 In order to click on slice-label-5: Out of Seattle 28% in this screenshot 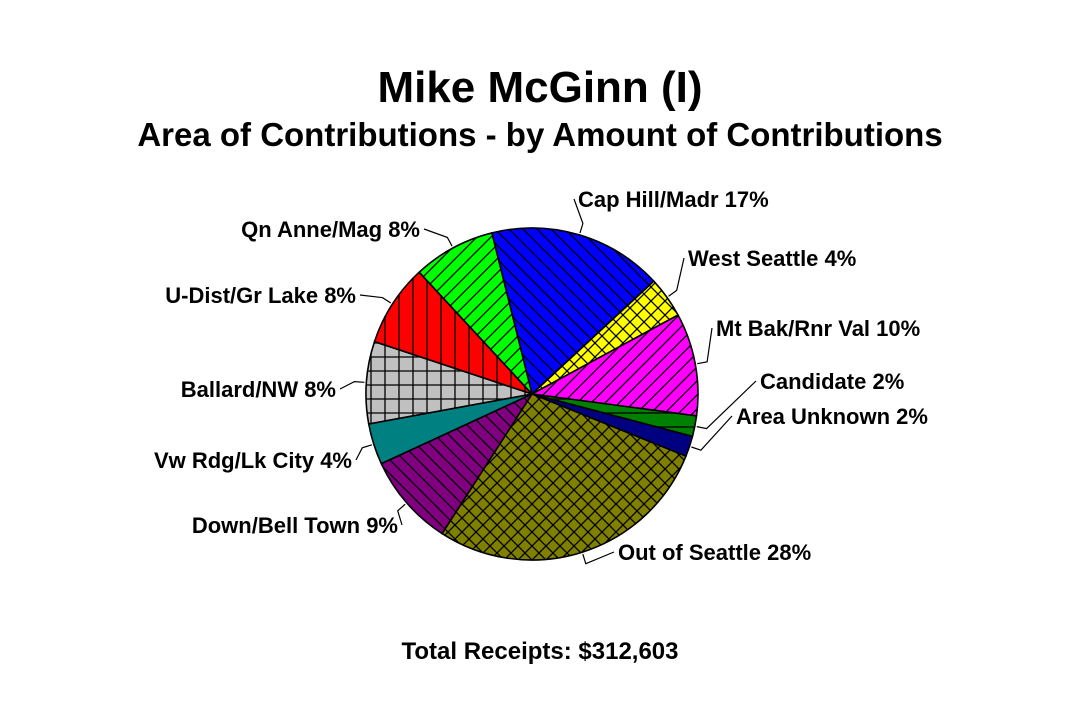, I will do `click(714, 552)`.